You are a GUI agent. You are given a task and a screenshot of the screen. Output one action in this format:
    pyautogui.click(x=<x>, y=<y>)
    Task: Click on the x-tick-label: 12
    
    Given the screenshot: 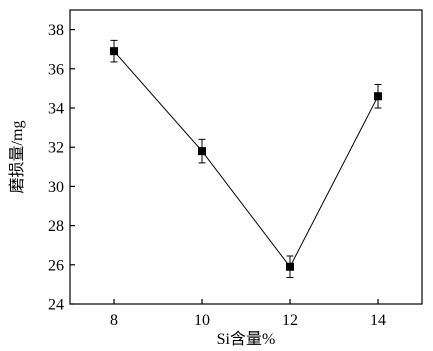 What is the action you would take?
    pyautogui.click(x=290, y=320)
    